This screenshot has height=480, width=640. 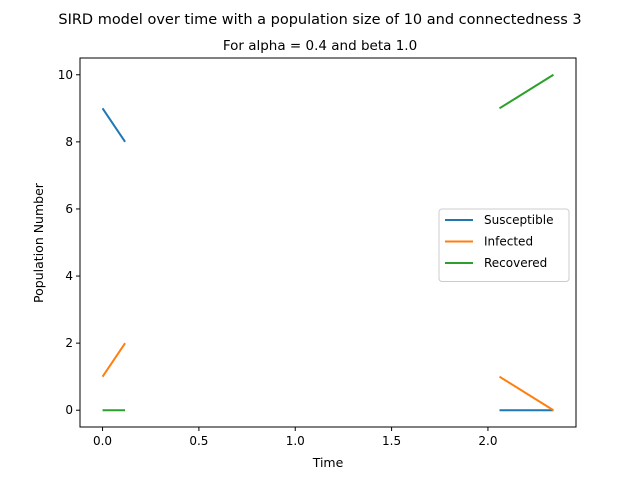 I want to click on y-tick-label: 8, so click(x=69, y=142).